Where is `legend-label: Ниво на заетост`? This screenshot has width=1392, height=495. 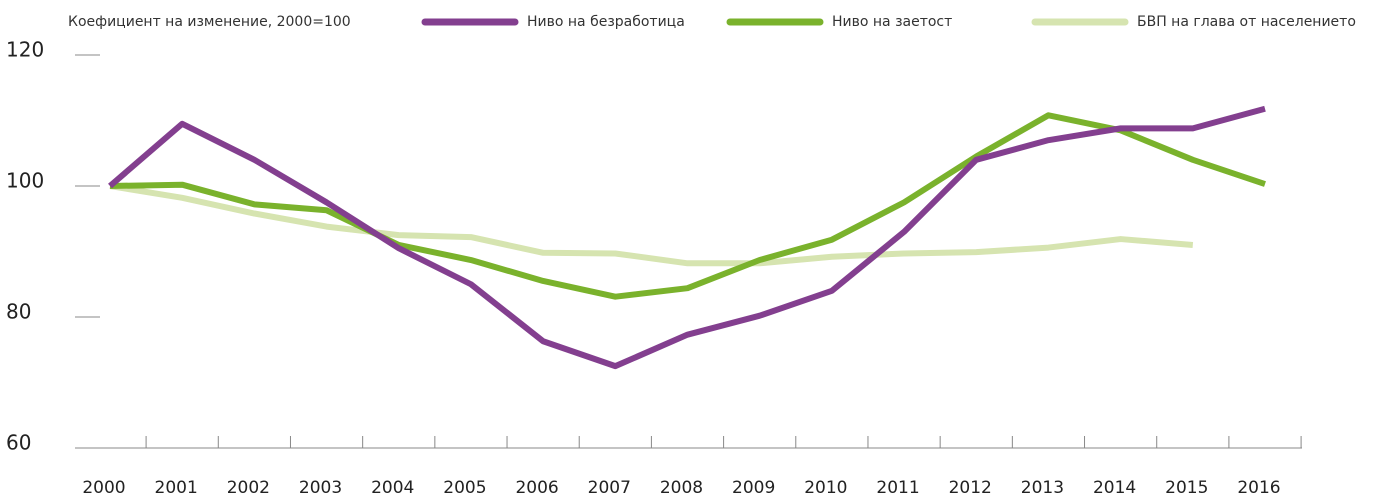 legend-label: Ниво на заетост is located at coordinates (892, 22).